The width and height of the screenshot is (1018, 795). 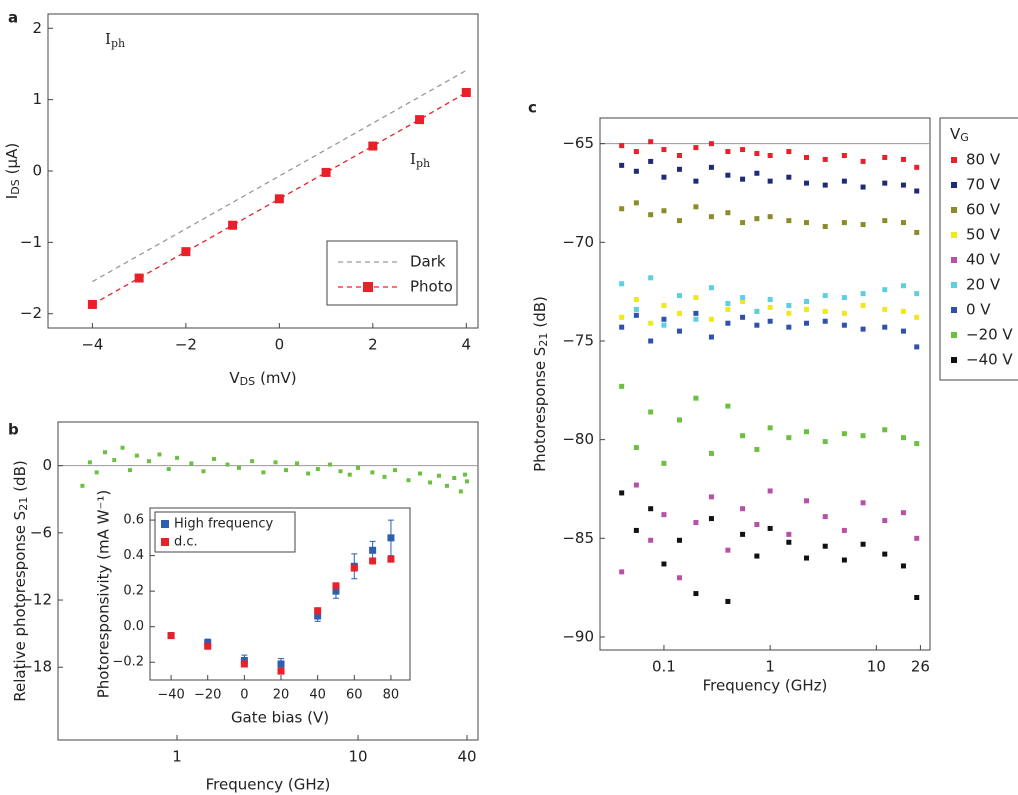 I want to click on y-tick-label: 0, so click(x=37, y=171).